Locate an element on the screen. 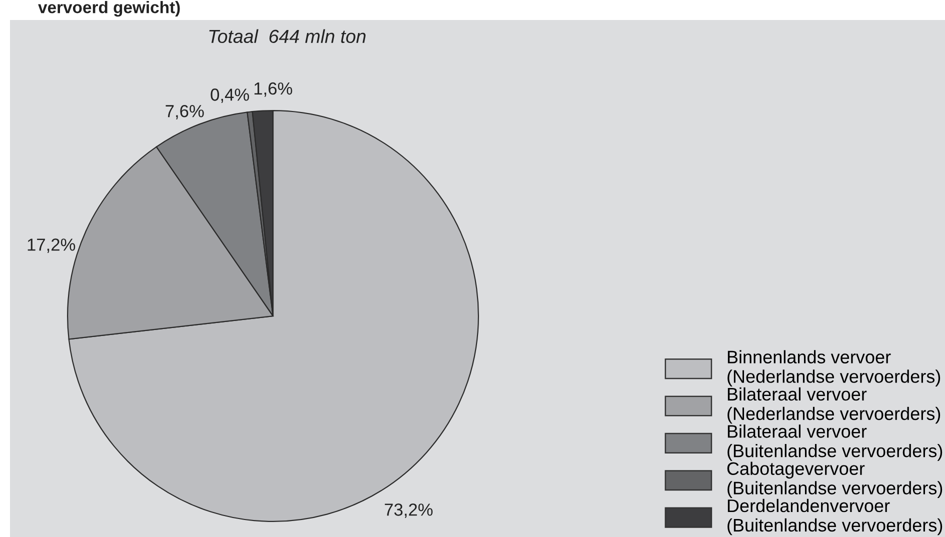  data-label: 7,6% is located at coordinates (185, 112).